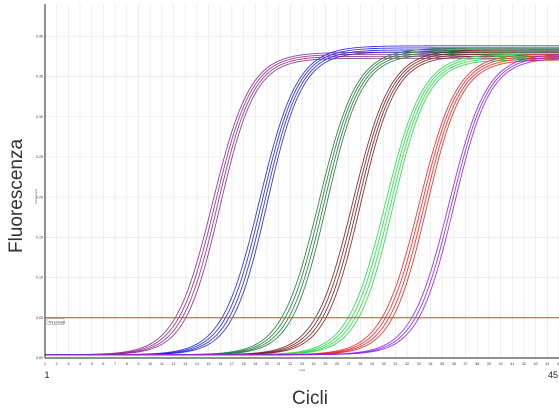 This screenshot has width=559, height=411. Describe the element at coordinates (395, 364) in the screenshot. I see `x-tick-label: 31` at that location.